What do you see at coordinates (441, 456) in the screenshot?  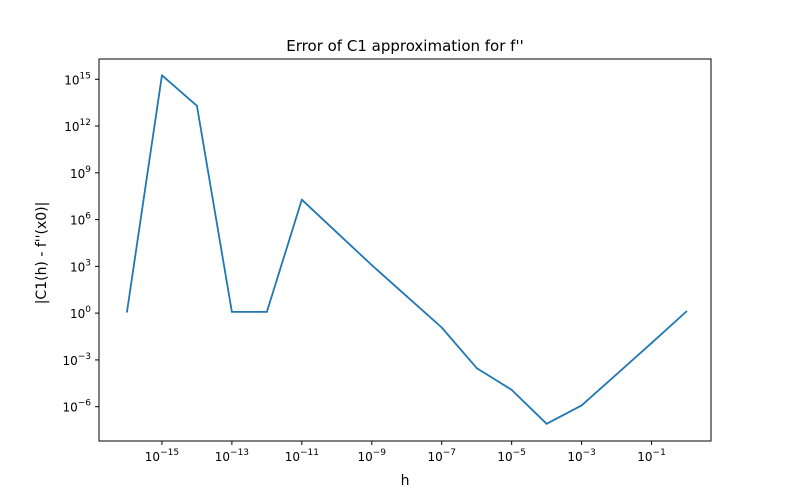 I see `x-tick-label: 10⁻⁷` at bounding box center [441, 456].